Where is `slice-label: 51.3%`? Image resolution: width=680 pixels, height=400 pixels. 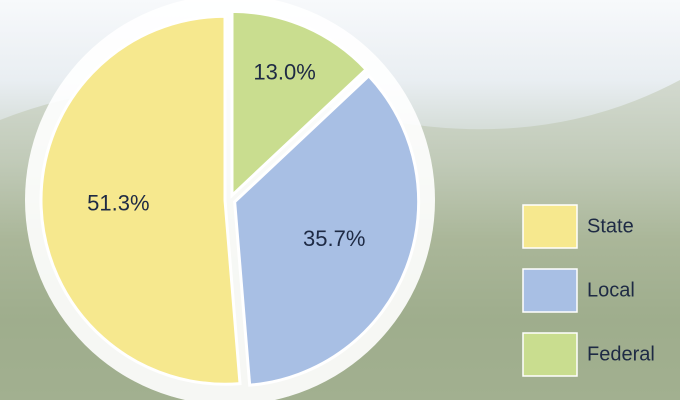
slice-label: 51.3% is located at coordinates (118, 202).